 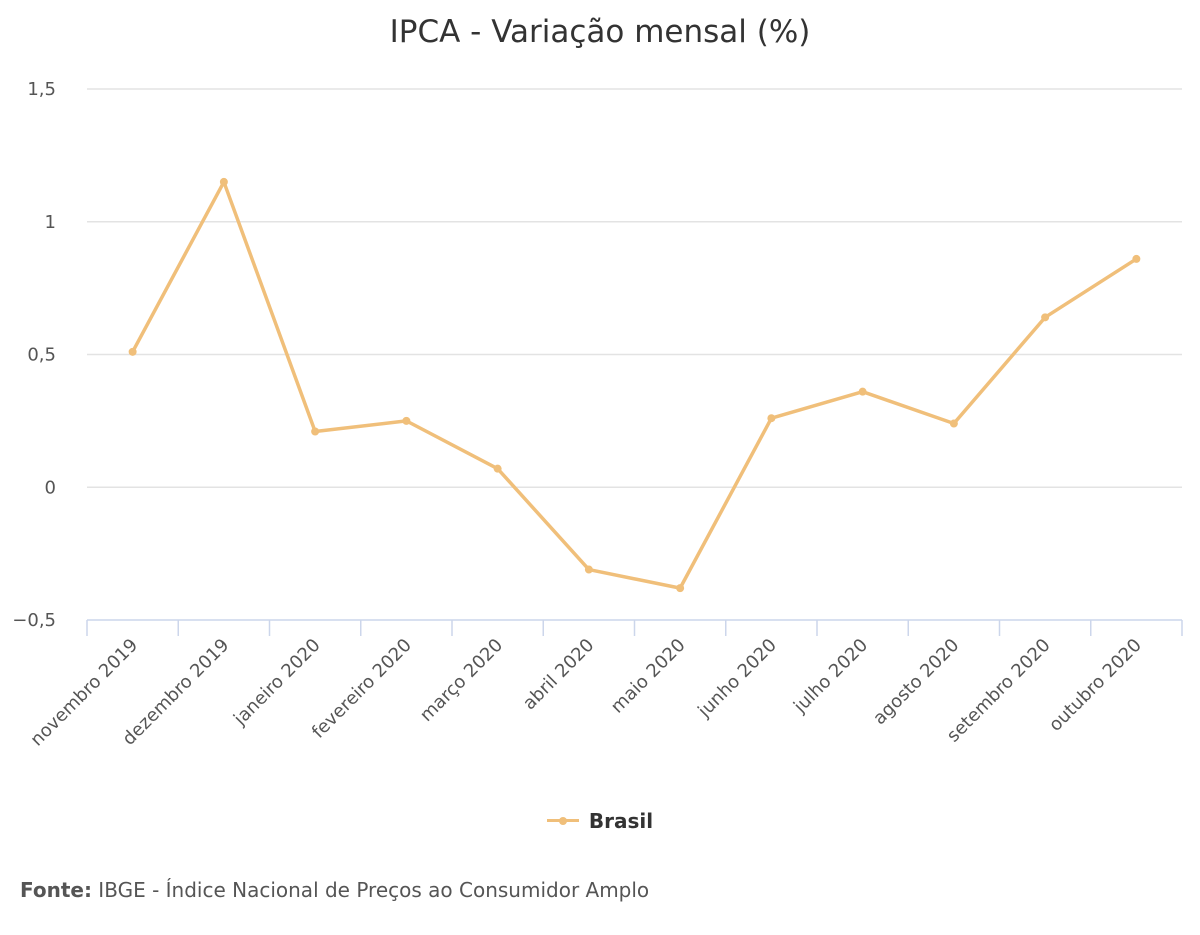 I want to click on x-tick-label: março 2020, so click(x=461, y=680).